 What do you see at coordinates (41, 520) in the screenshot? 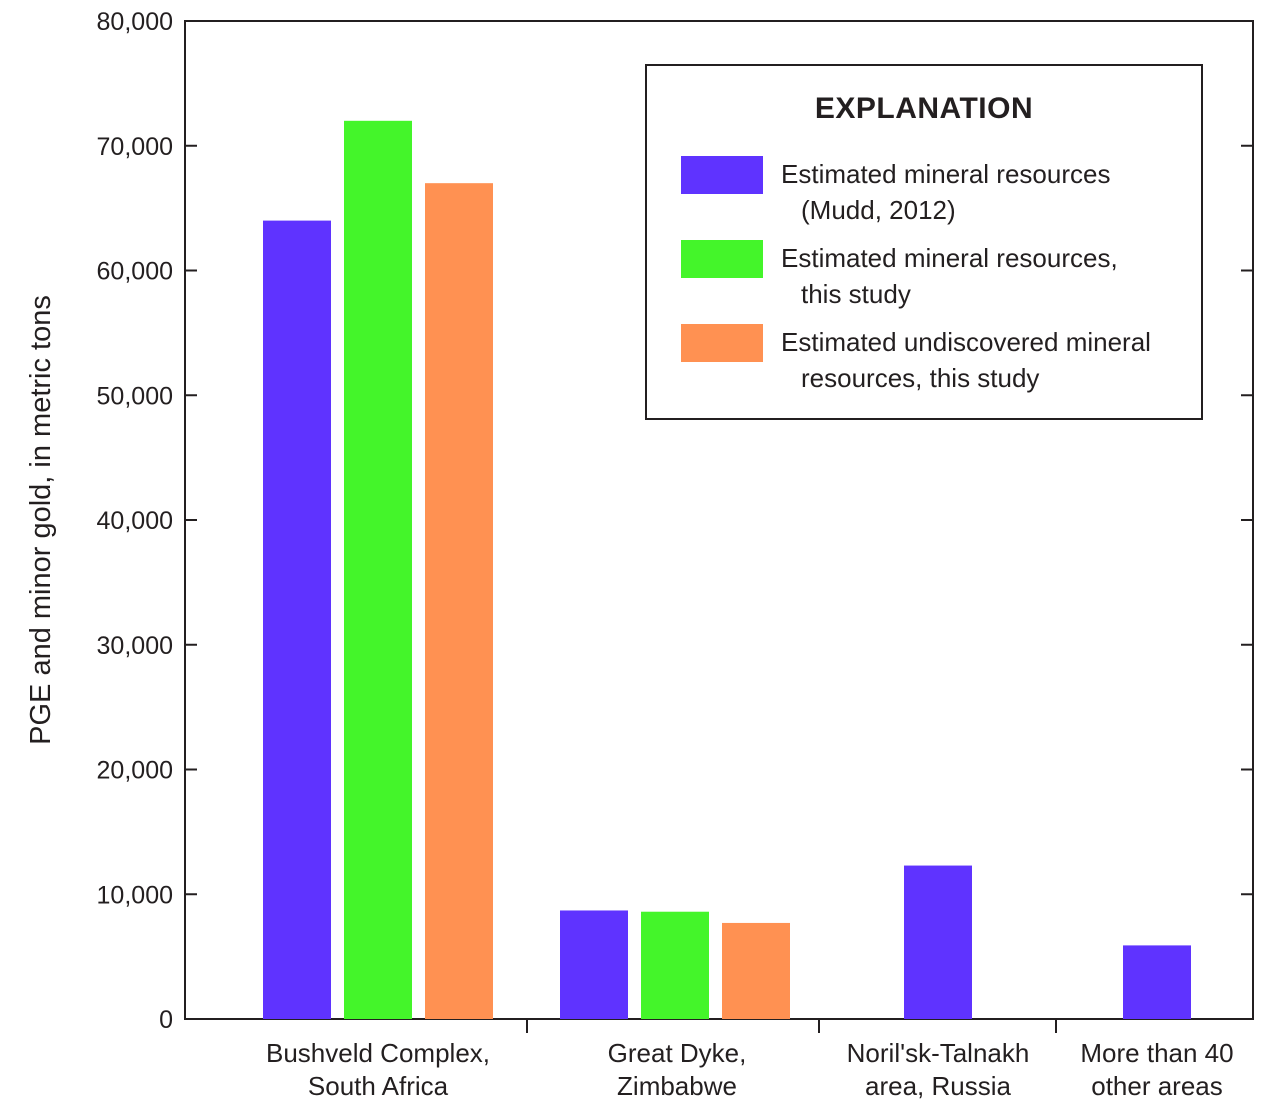
I see `y-axis-label: PGE and minor gold, in metric tons` at bounding box center [41, 520].